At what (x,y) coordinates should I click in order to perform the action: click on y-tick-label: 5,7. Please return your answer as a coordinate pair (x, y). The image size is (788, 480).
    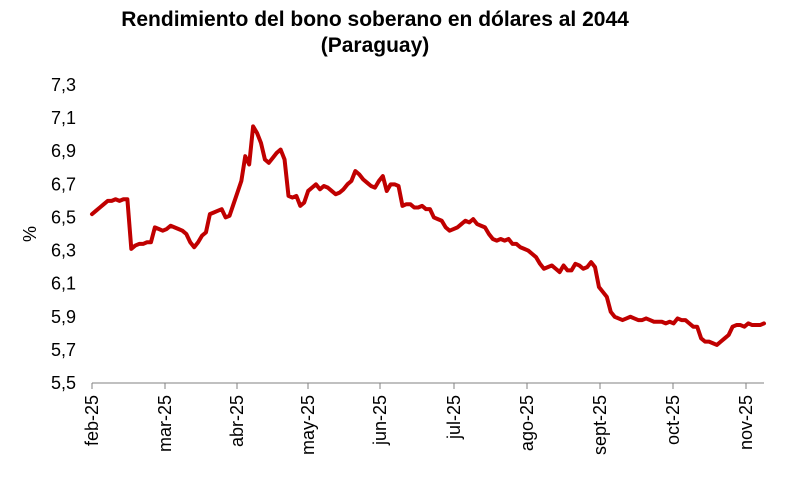
    Looking at the image, I should click on (63, 350).